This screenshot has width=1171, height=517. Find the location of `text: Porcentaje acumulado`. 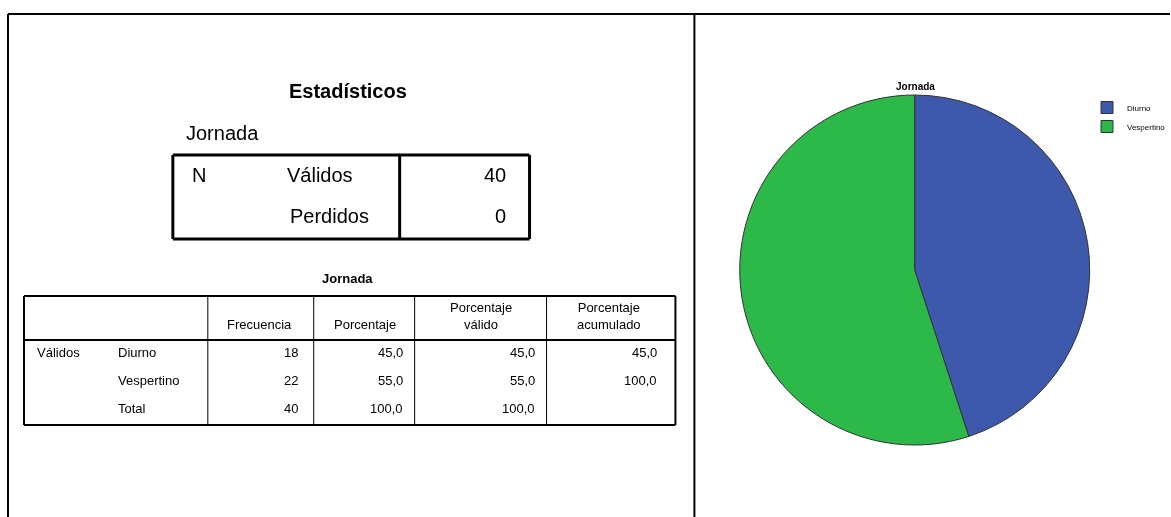

text: Porcentaje acumulado is located at coordinates (609, 316).